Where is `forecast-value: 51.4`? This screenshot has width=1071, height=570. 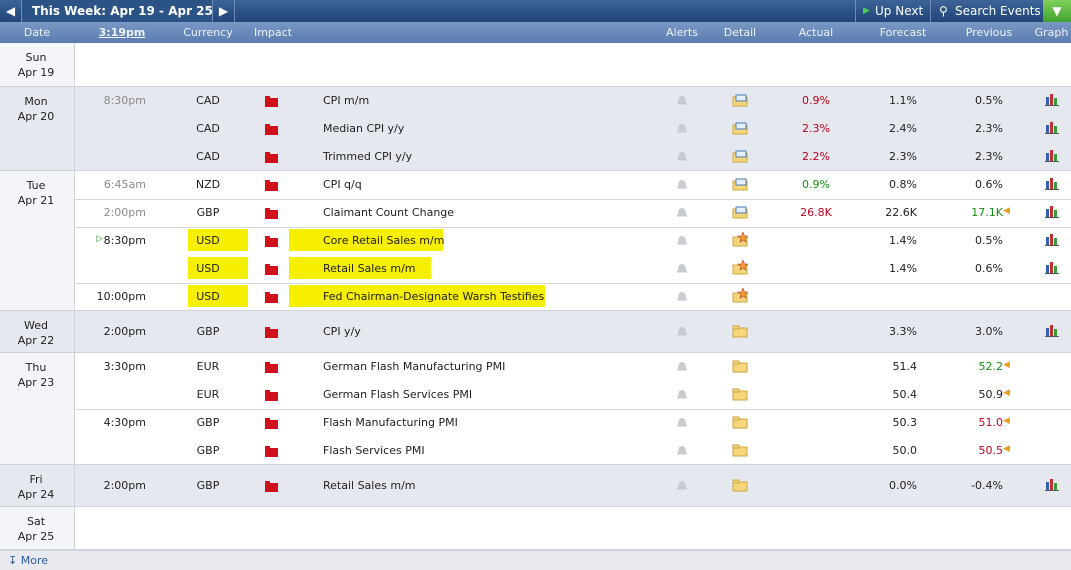 forecast-value: 51.4 is located at coordinates (905, 366).